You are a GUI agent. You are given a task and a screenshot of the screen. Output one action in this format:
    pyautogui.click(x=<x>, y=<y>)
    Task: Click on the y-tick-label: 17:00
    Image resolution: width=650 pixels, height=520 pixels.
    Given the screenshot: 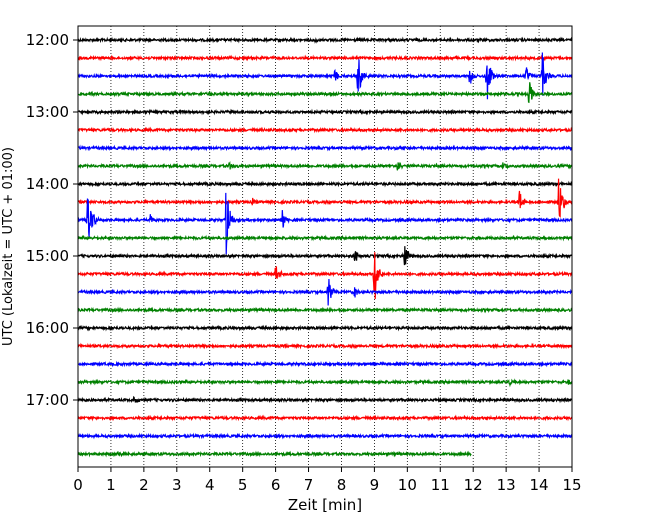 What is the action you would take?
    pyautogui.click(x=47, y=400)
    